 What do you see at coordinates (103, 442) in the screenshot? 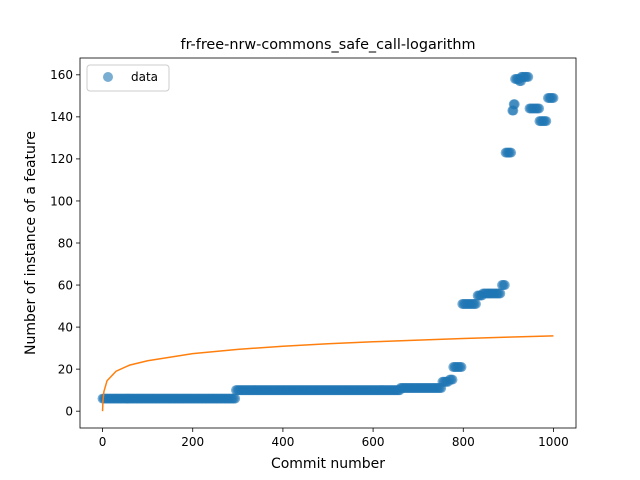
I see `x-tick-label: 0` at bounding box center [103, 442].